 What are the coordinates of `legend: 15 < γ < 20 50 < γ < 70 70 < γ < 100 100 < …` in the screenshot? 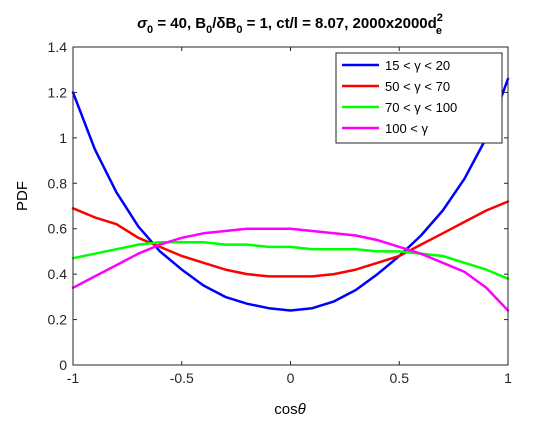 It's located at (419, 98).